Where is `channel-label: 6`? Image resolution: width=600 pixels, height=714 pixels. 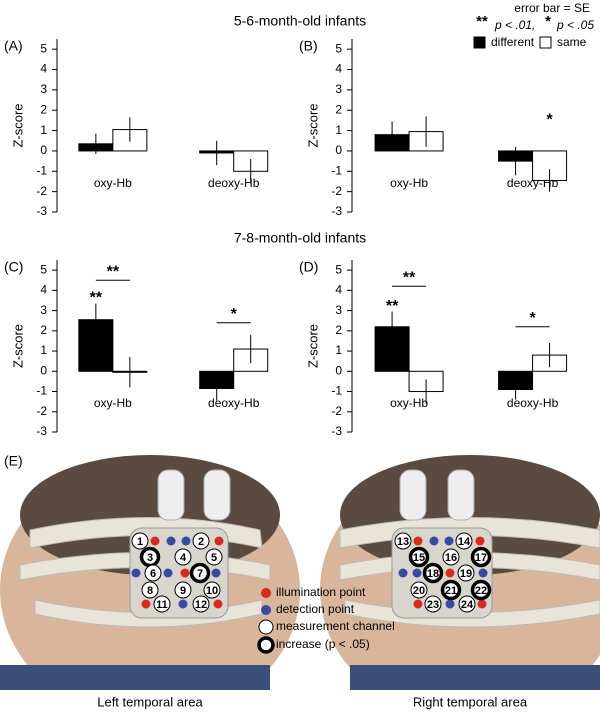
channel-label: 6 is located at coordinates (153, 574).